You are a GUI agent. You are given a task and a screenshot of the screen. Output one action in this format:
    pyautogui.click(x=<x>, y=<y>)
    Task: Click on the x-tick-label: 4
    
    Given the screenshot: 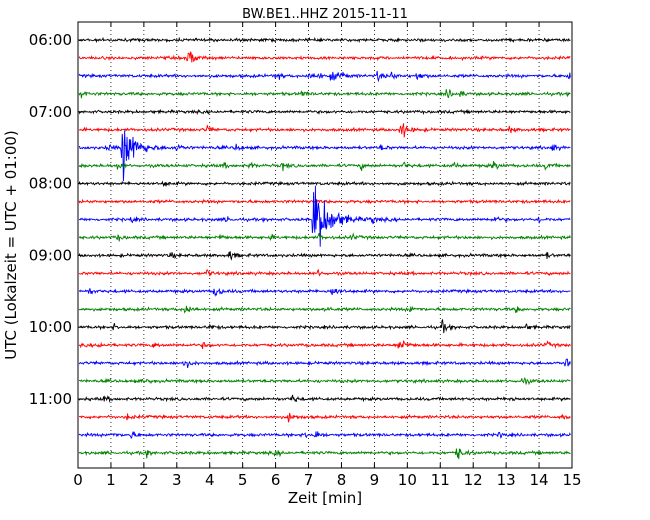 What is the action you would take?
    pyautogui.click(x=210, y=480)
    